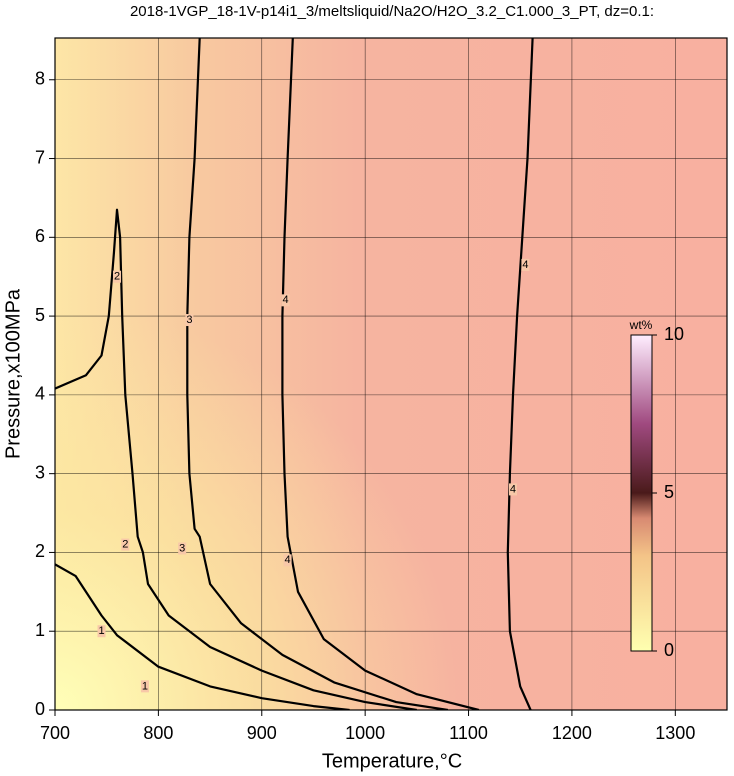 The image size is (734, 776). Describe the element at coordinates (641, 493) in the screenshot. I see `colorbar` at that location.